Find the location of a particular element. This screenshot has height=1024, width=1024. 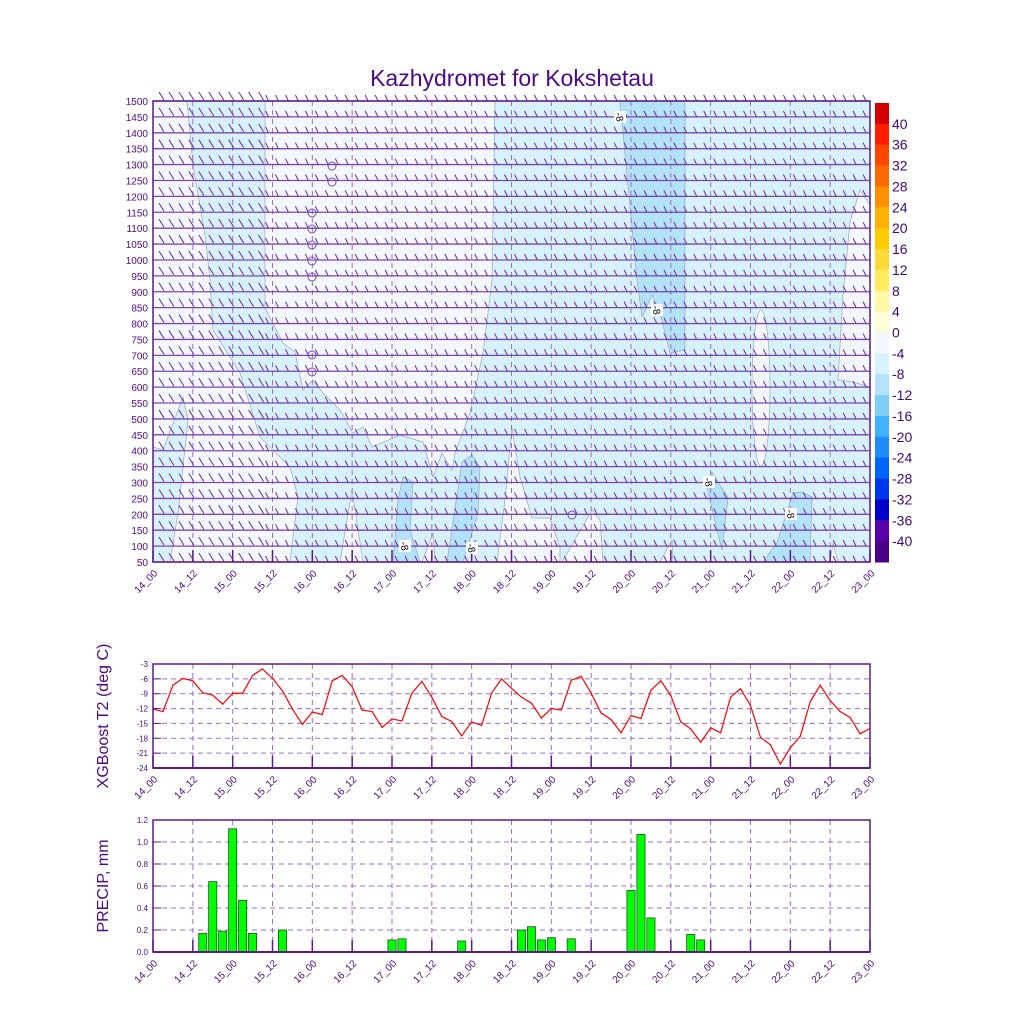

y-tick-label: -3 is located at coordinates (145, 664).